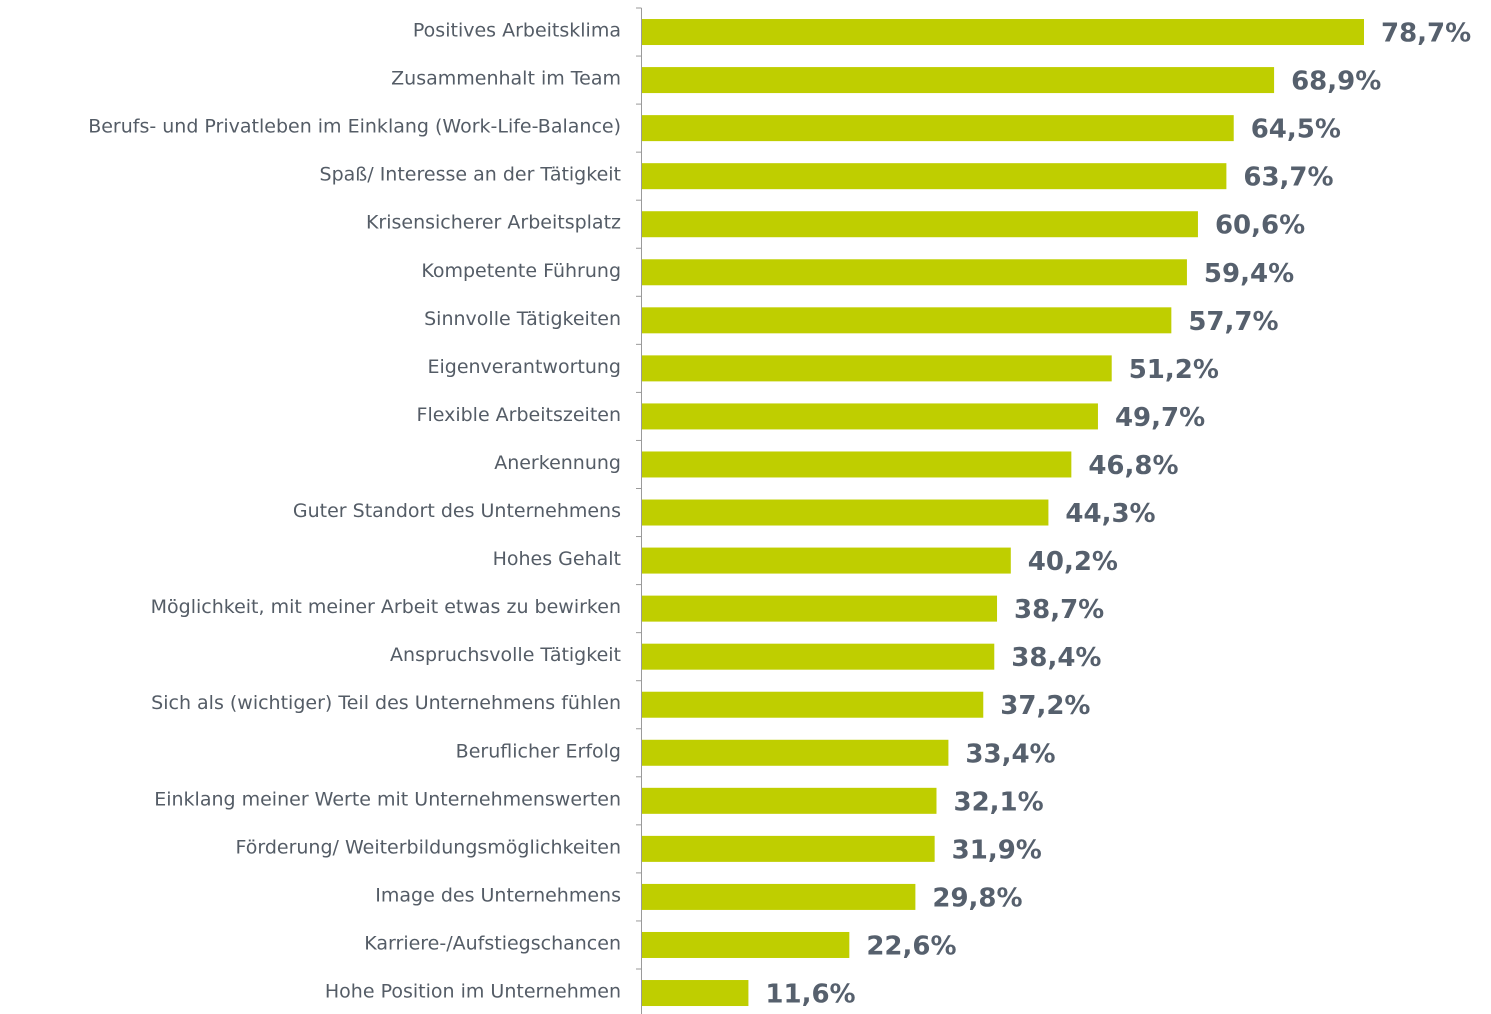  I want to click on category-label: Anspruchsvolle Tätigkeit, so click(505, 655).